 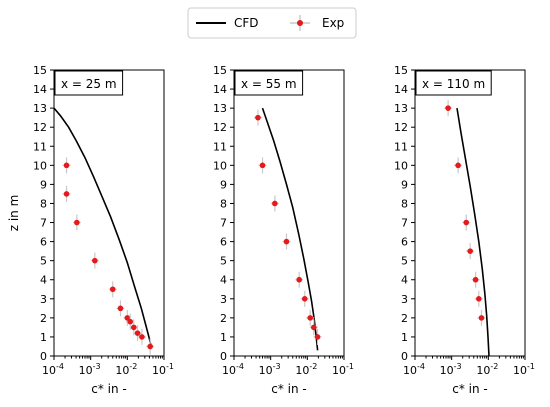 I want to click on legend-box, so click(x=272, y=23).